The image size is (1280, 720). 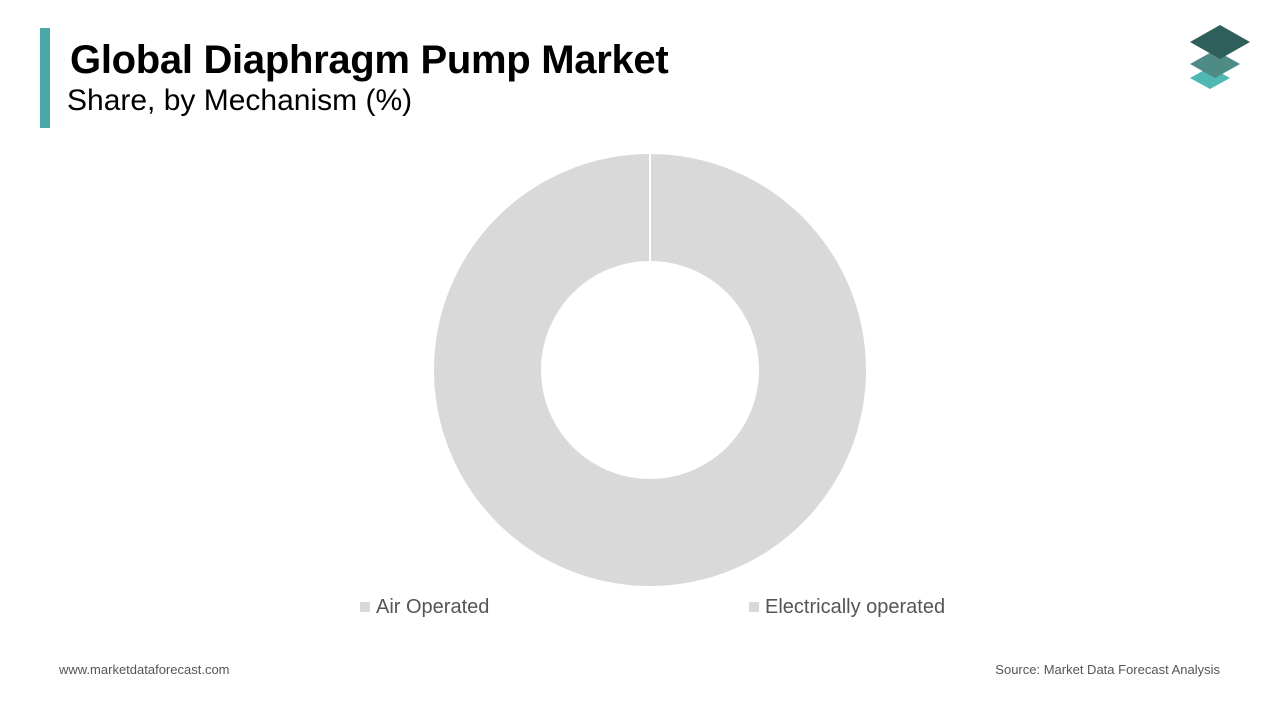 I want to click on legend-item-air-operated: Air Operated, so click(x=424, y=607).